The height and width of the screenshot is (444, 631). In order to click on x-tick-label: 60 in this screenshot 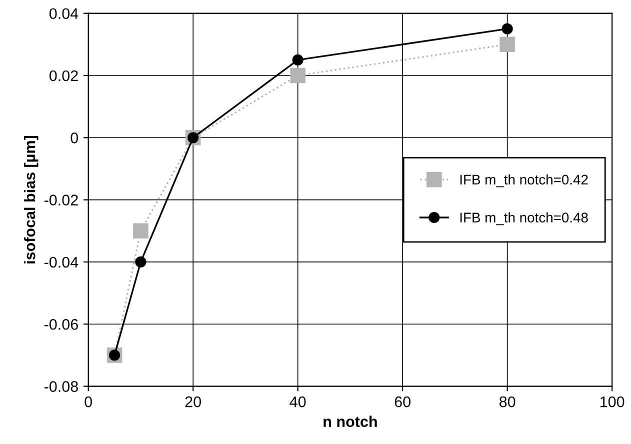, I will do `click(402, 402)`.